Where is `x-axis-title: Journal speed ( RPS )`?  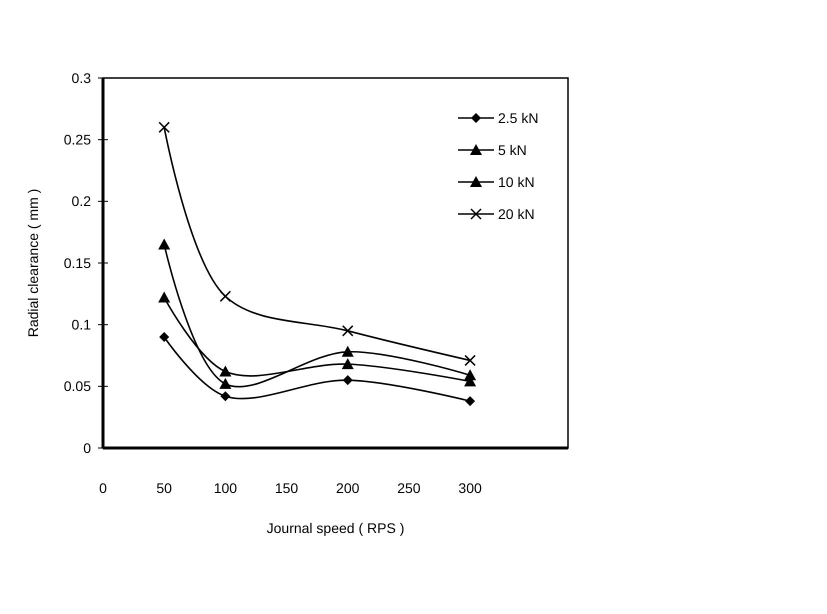
x-axis-title: Journal speed ( RPS ) is located at coordinates (335, 528).